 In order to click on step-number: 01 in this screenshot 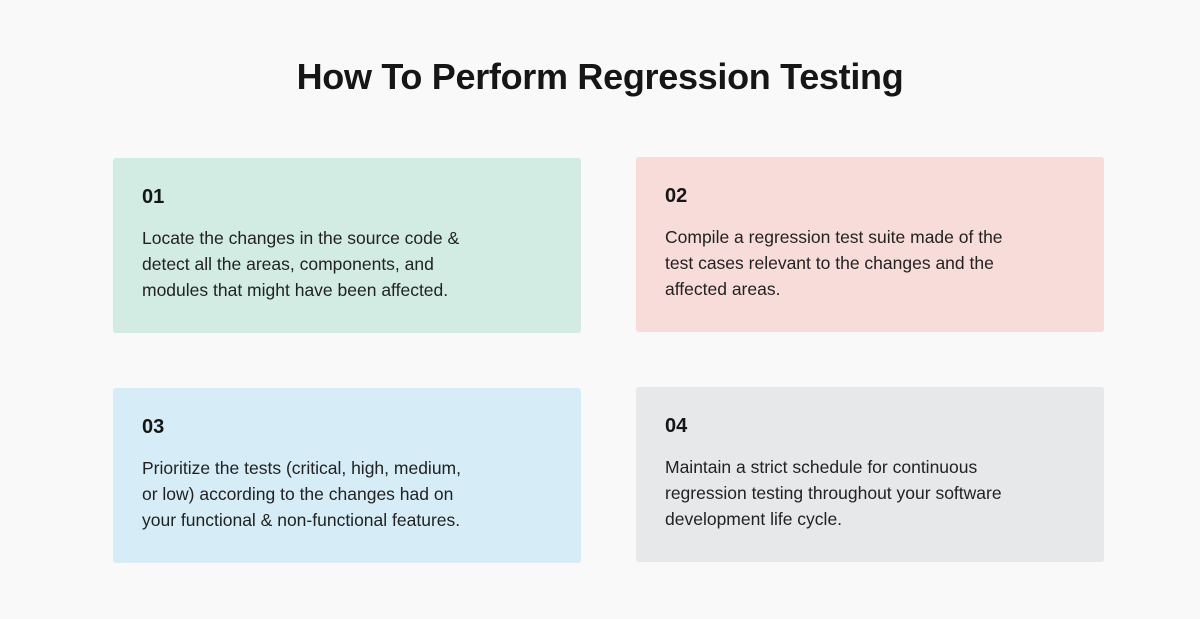, I will do `click(153, 197)`.